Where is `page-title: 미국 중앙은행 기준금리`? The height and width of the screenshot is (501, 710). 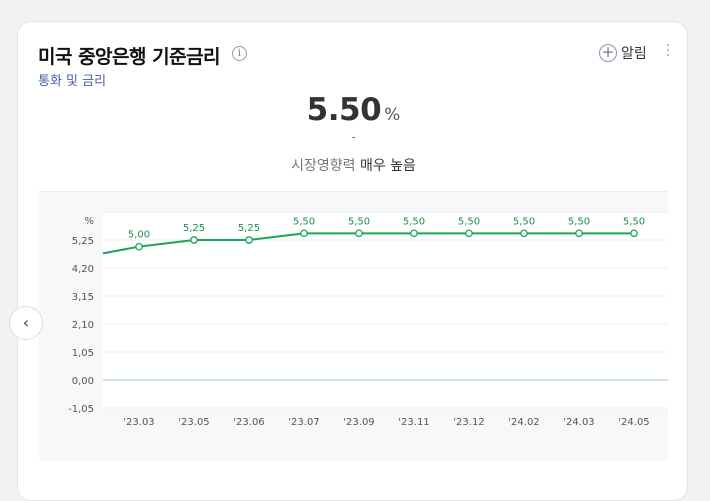
page-title: 미국 중앙은행 기준금리 is located at coordinates (129, 57).